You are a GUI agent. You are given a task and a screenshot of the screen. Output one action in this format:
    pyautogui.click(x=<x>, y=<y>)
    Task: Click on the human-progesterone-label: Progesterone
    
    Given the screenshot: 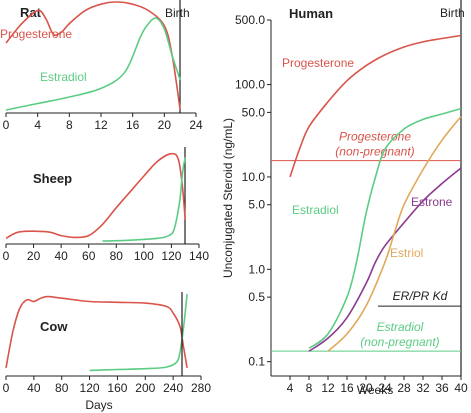 What is the action you would take?
    pyautogui.click(x=318, y=63)
    